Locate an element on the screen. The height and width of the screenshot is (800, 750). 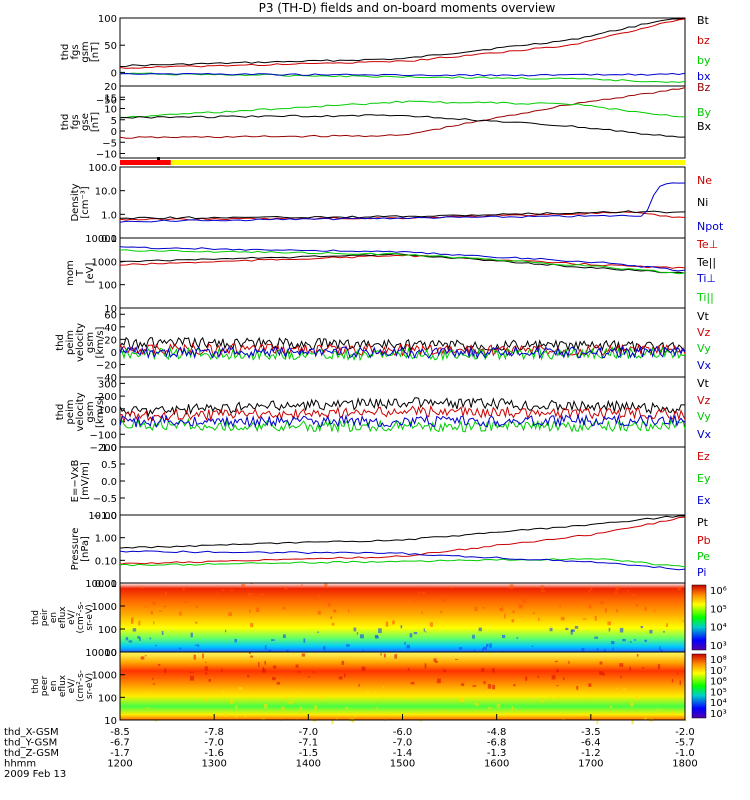
legend-Pe: Pe is located at coordinates (703, 556).